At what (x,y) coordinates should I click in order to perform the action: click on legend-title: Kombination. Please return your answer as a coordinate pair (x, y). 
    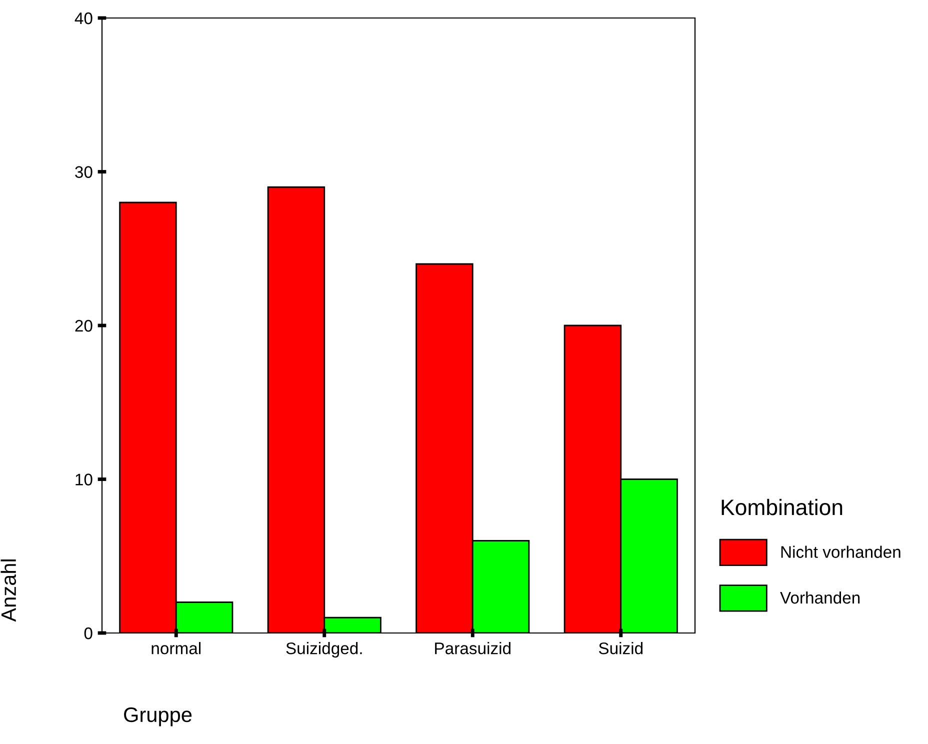
    Looking at the image, I should click on (782, 507).